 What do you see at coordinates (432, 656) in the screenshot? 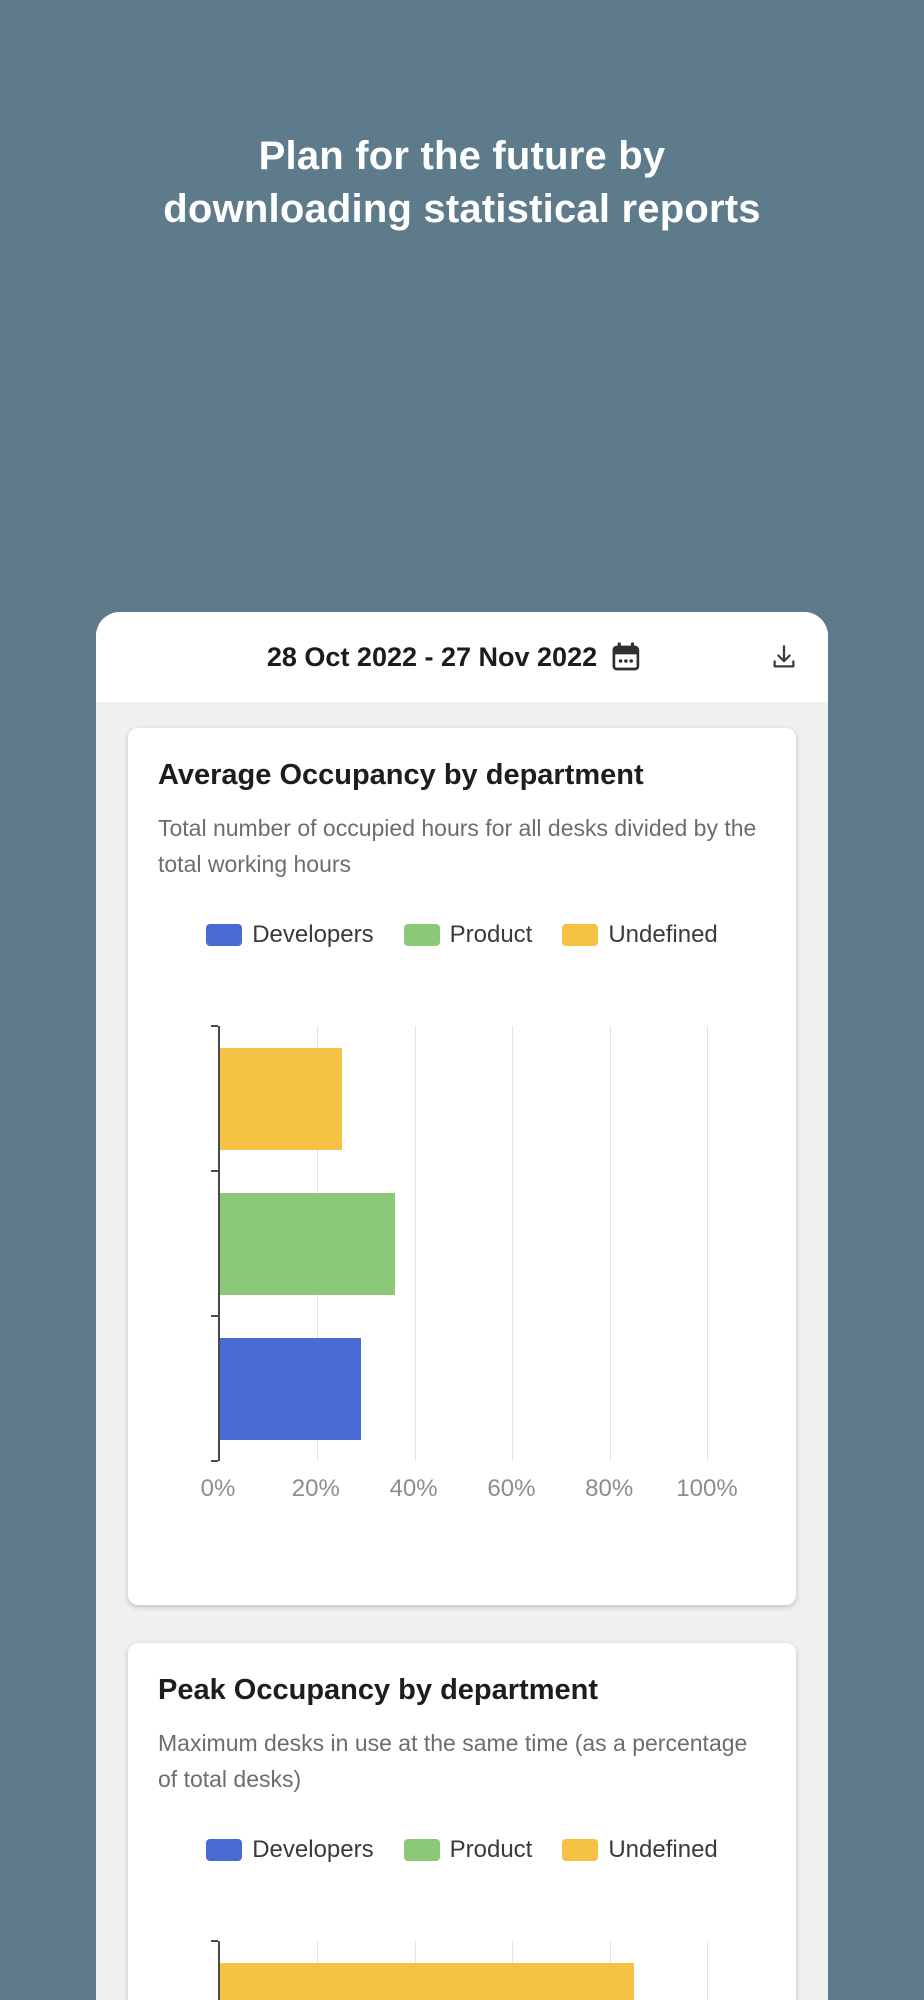
I see `date-range-label: 28 Oct 2022 - 27 Nov 2022` at bounding box center [432, 656].